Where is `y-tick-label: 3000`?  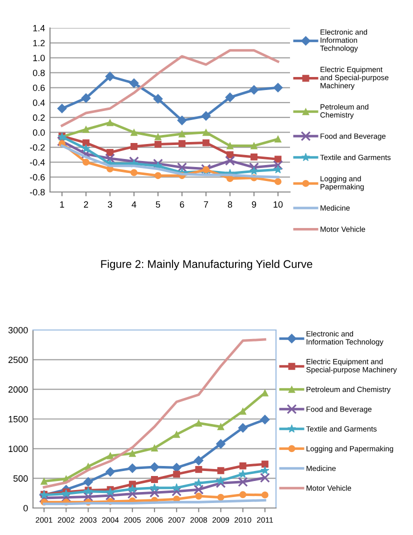
y-tick-label: 3000 is located at coordinates (18, 330).